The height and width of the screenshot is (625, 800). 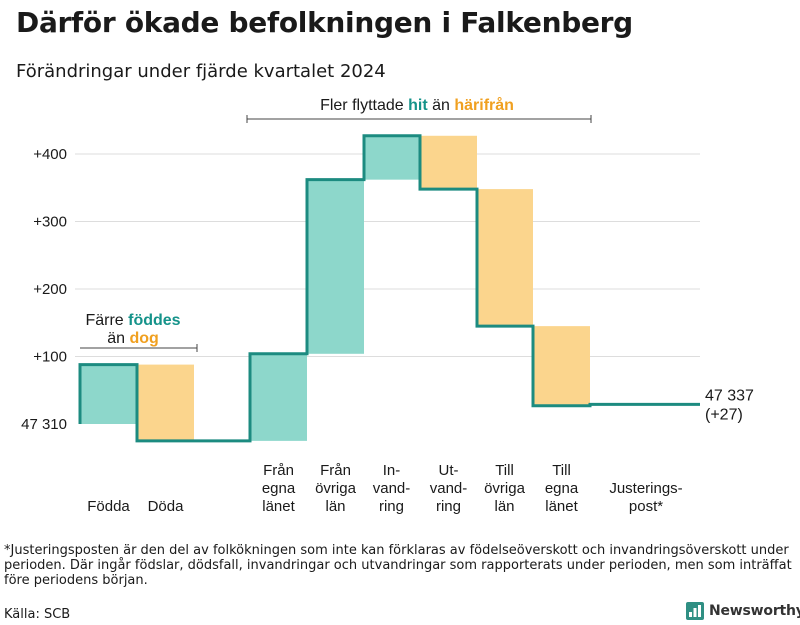 I want to click on end-change-label: (+27), so click(x=724, y=414).